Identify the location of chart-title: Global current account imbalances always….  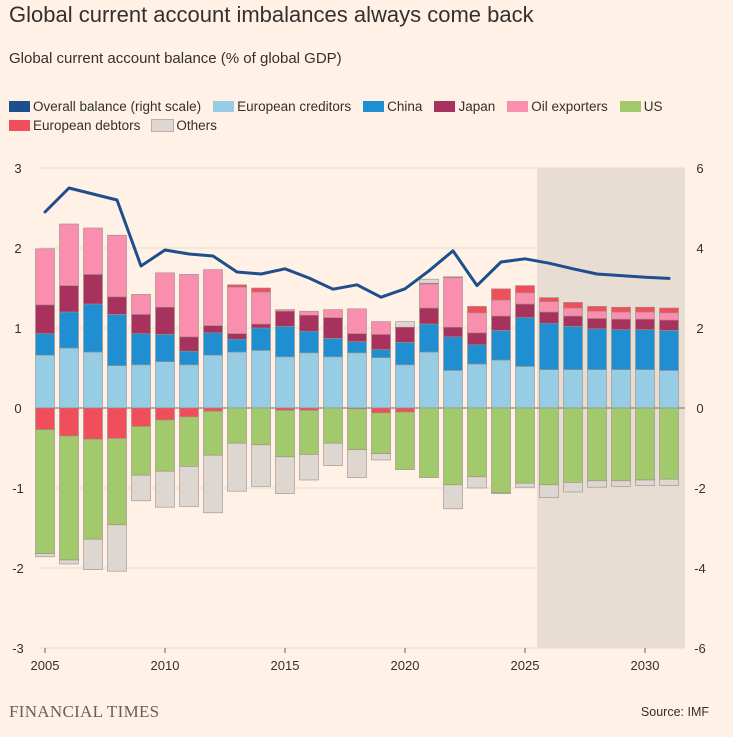
(271, 14).